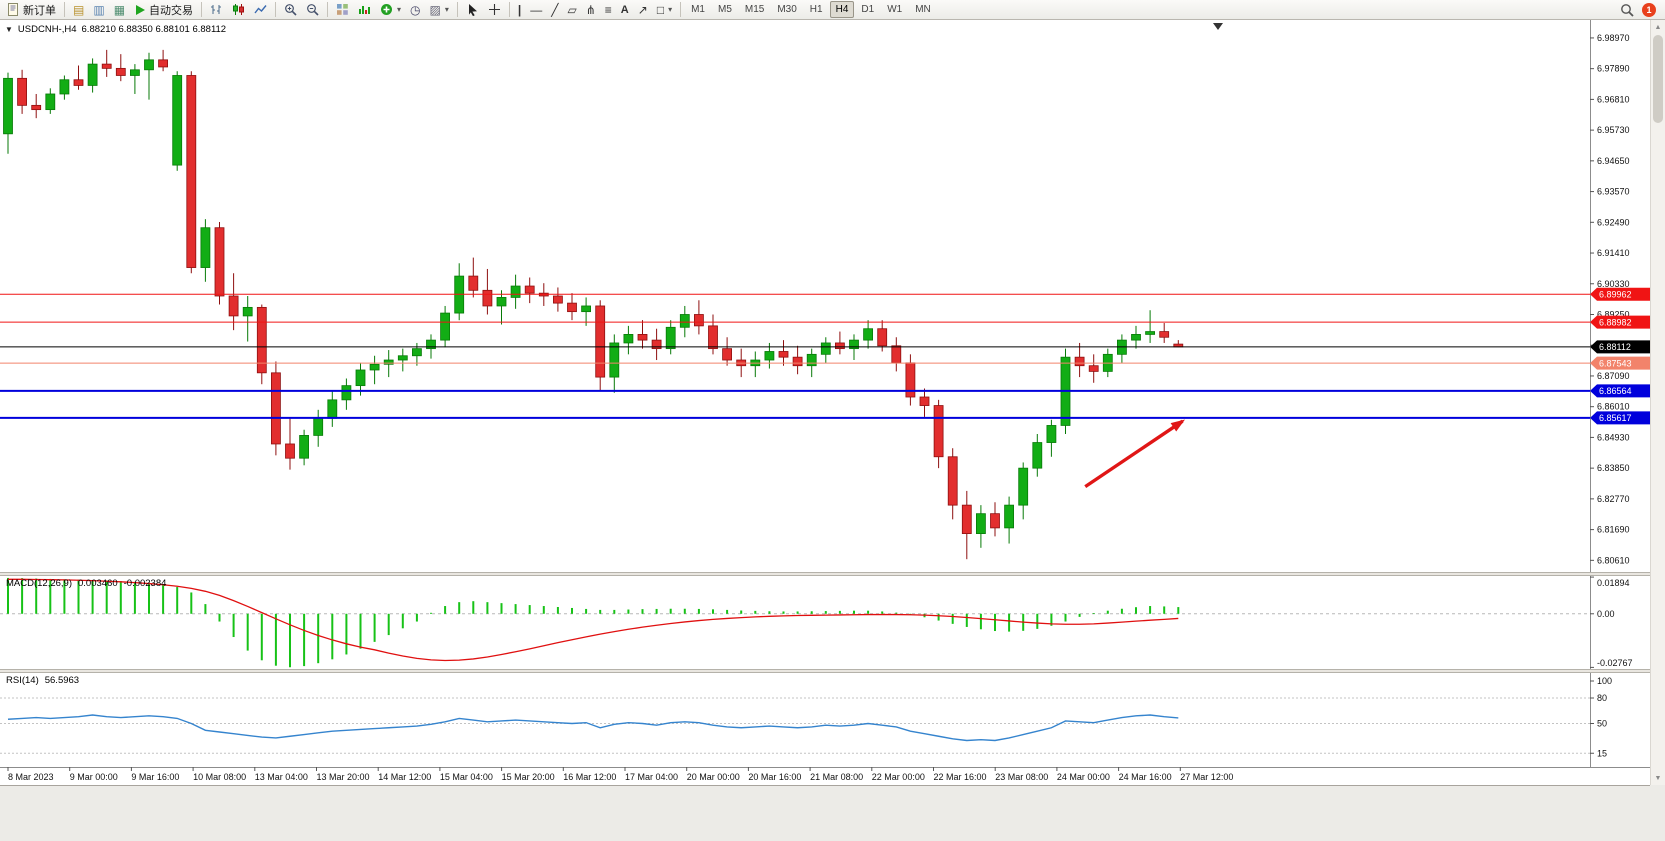 The width and height of the screenshot is (1665, 841). I want to click on zoom-out-icon, so click(312, 9).